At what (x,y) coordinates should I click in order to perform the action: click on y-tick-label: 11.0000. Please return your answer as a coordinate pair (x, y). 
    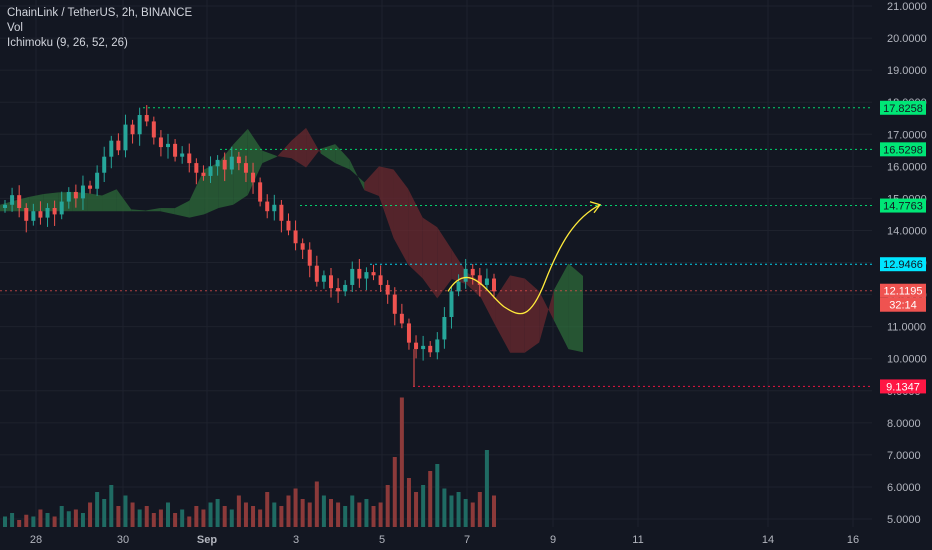
    Looking at the image, I should click on (906, 328).